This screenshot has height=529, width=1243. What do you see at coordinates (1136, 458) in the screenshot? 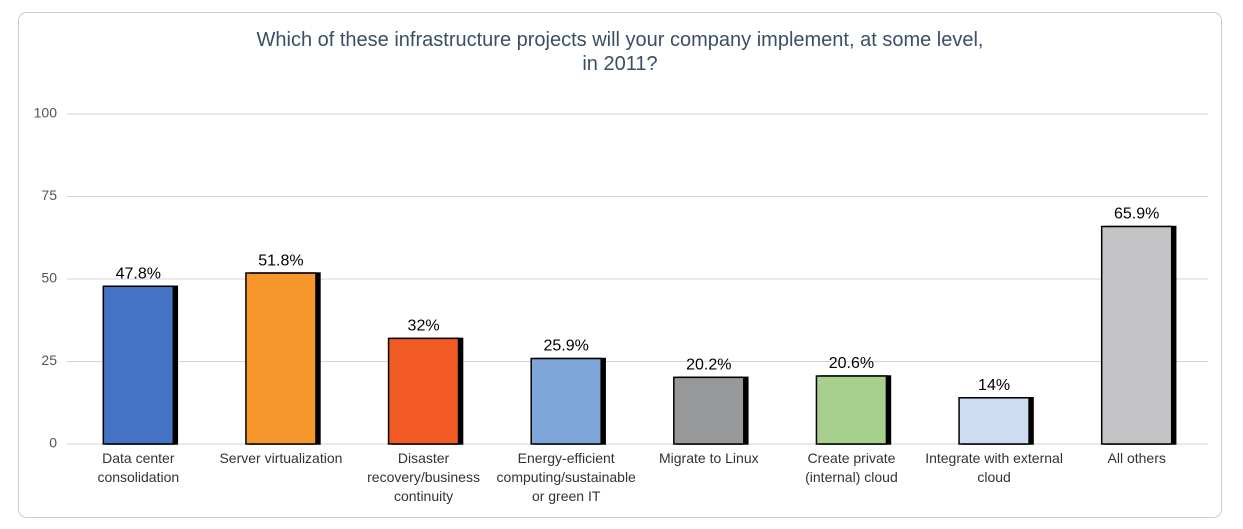
I see `x-tick-label: All others` at bounding box center [1136, 458].